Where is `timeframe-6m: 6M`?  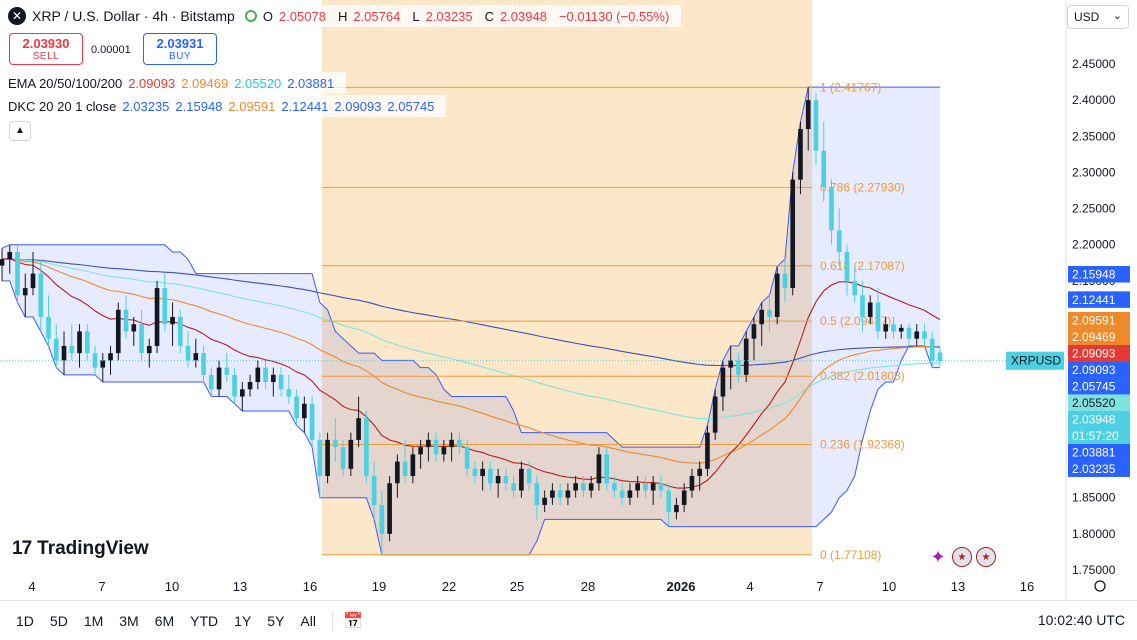 timeframe-6m: 6M is located at coordinates (164, 620).